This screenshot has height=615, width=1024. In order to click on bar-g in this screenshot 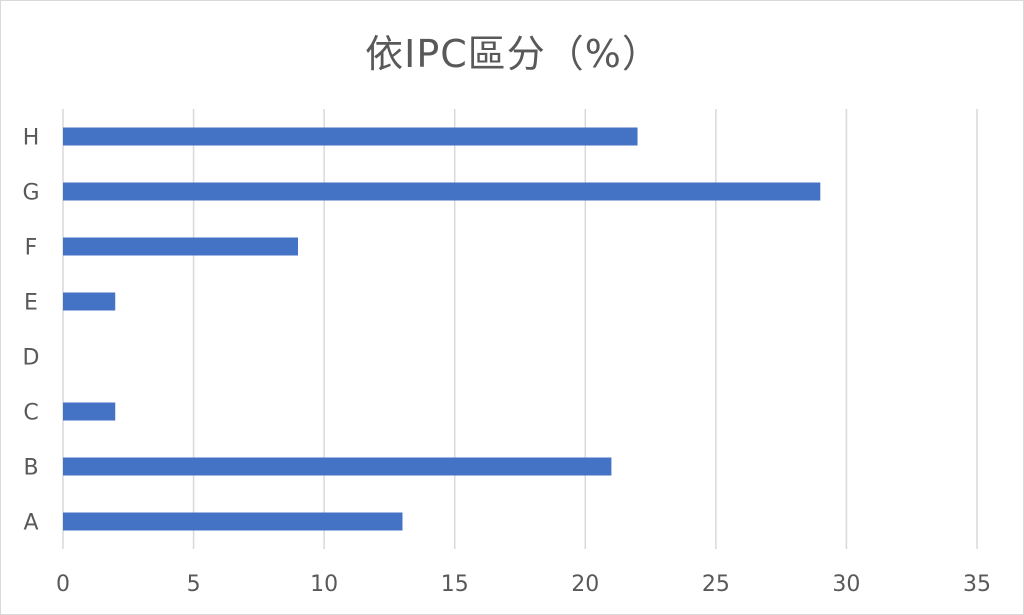, I will do `click(442, 191)`.